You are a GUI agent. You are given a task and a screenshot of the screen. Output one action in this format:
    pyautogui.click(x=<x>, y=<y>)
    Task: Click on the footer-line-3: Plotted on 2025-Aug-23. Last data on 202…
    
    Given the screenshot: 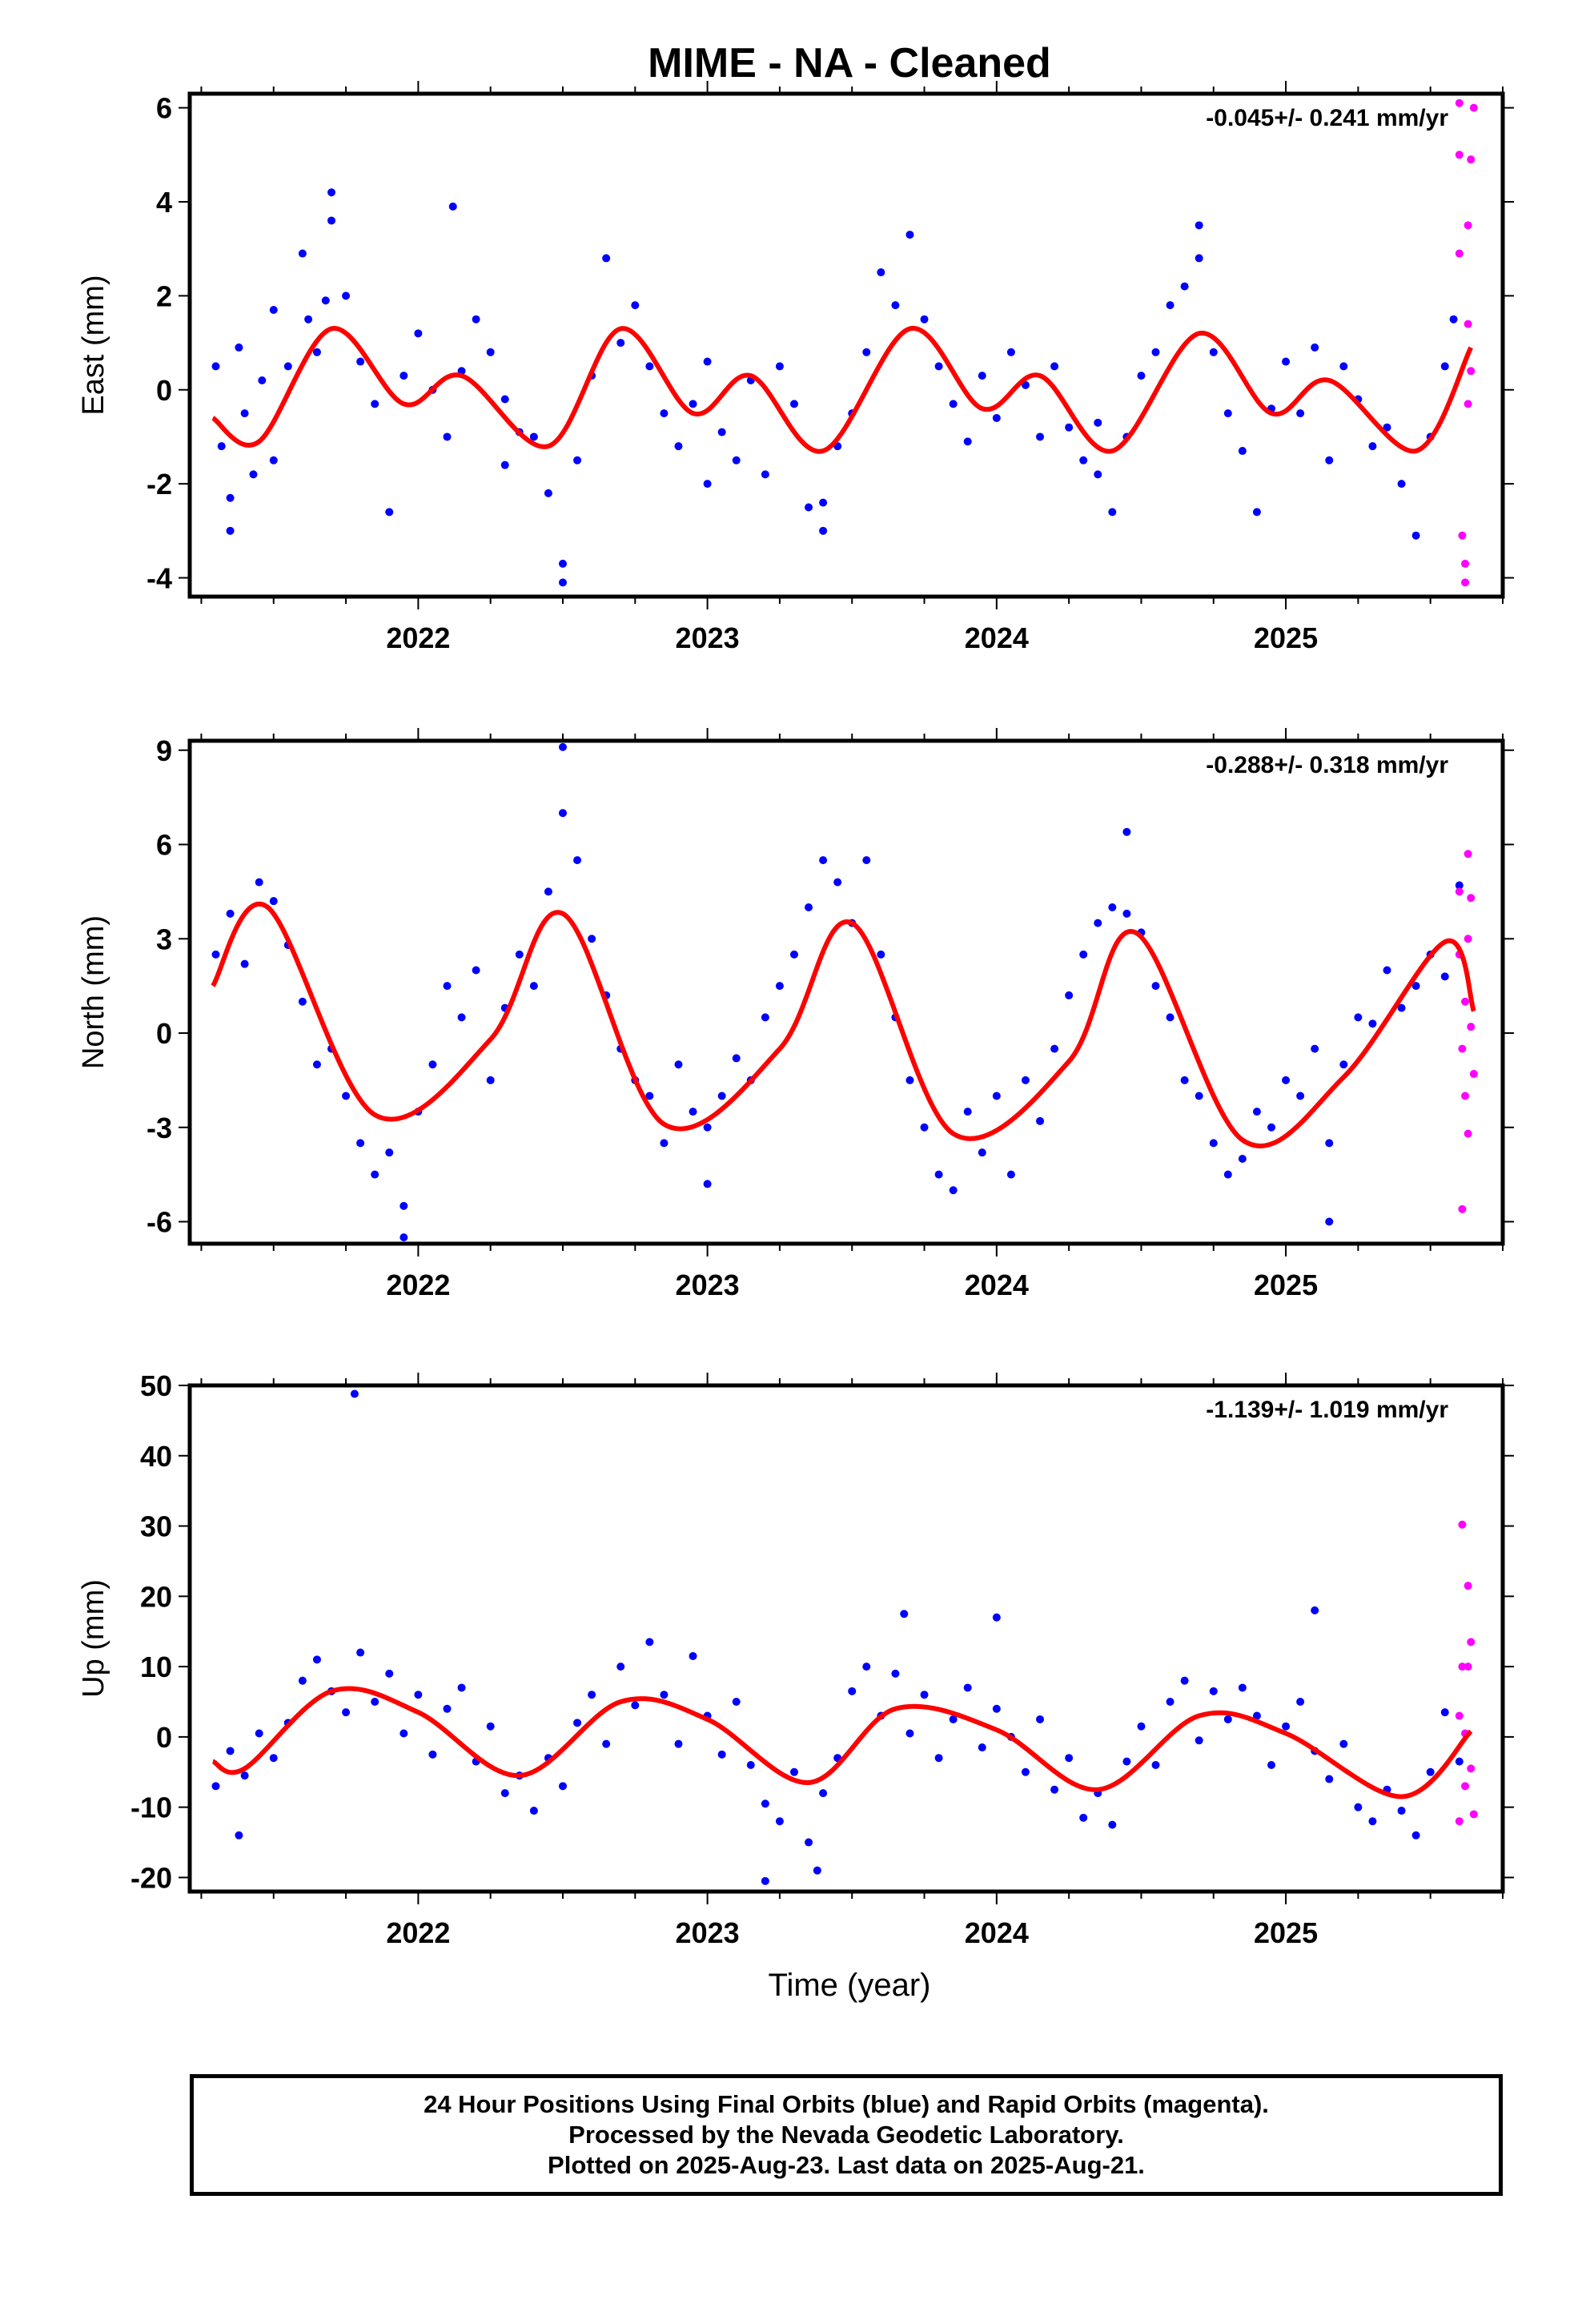 What is the action you would take?
    pyautogui.click(x=847, y=2165)
    